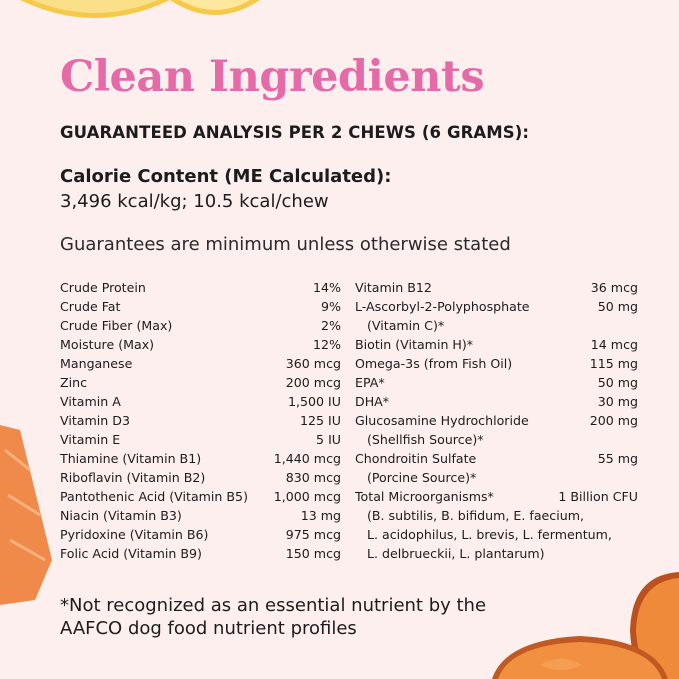 The width and height of the screenshot is (679, 679). Describe the element at coordinates (90, 306) in the screenshot. I see `nutrient-name: Crude Fat` at that location.